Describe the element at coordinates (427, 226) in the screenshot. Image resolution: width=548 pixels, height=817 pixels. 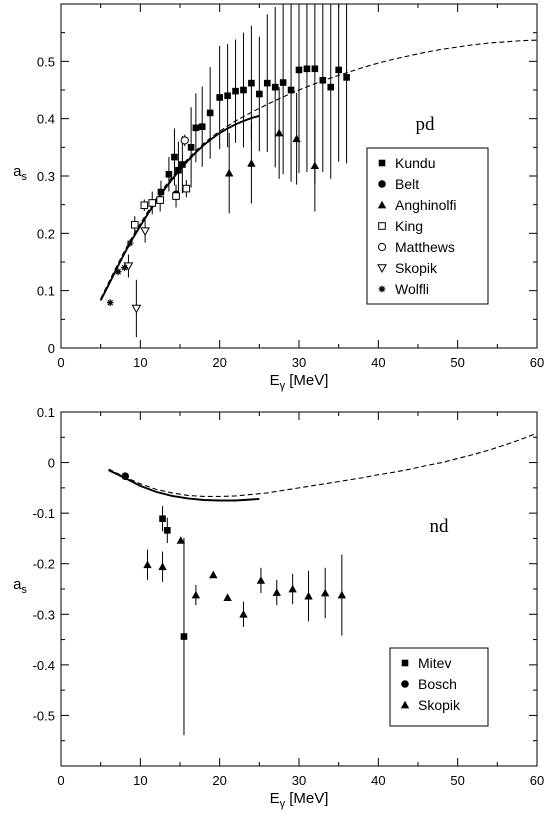
I see `legend-box` at that location.